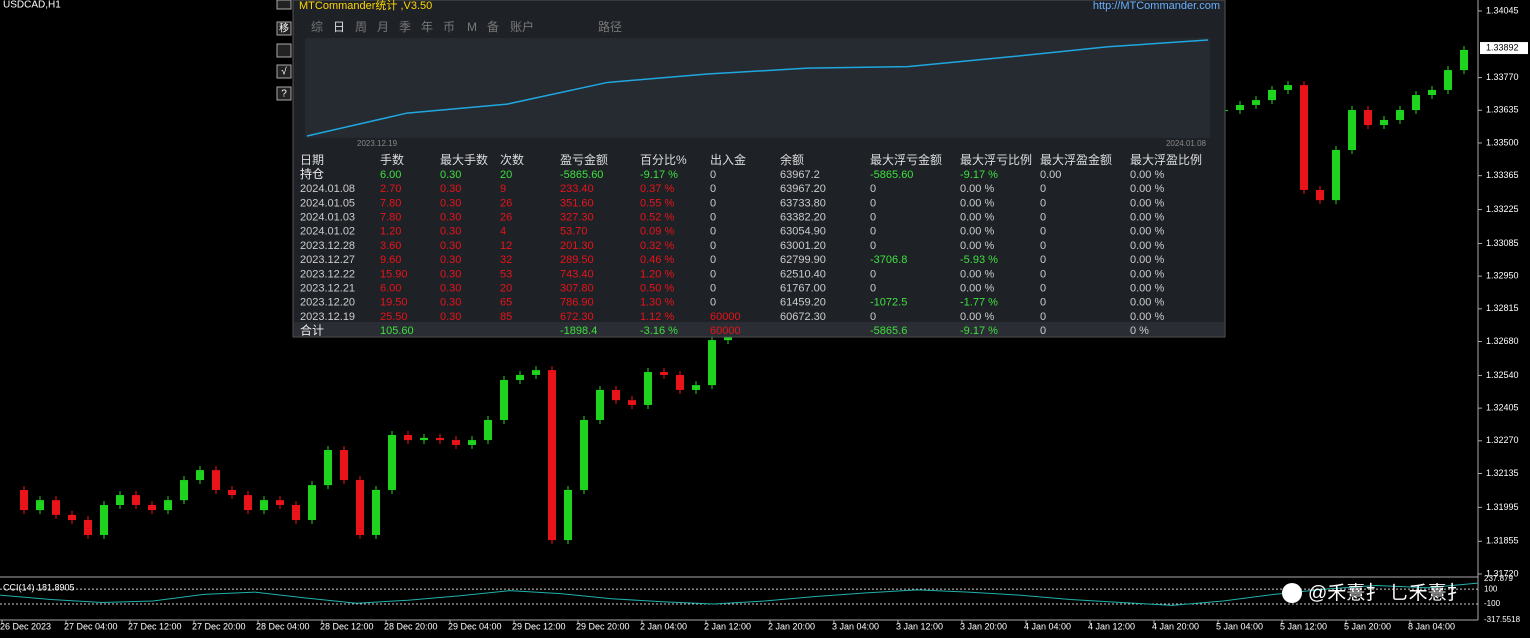 This screenshot has height=638, width=1530. I want to click on table-cell: 1.12 %, so click(657, 317).